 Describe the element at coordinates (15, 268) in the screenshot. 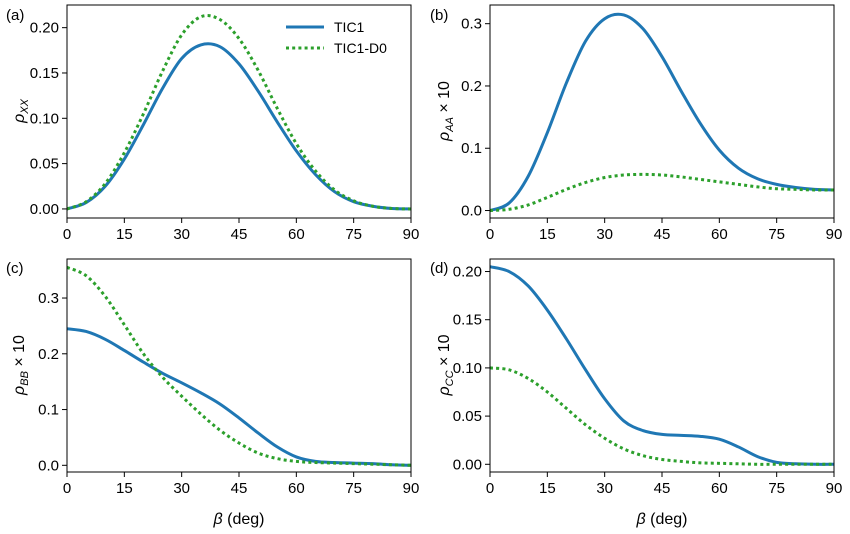

I see `panel-label: (c)` at that location.